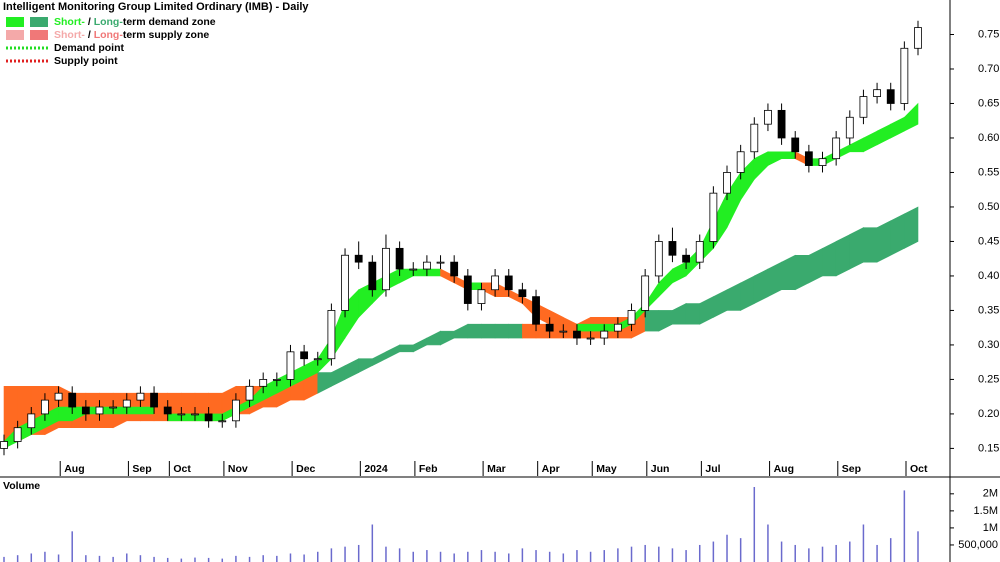  What do you see at coordinates (988, 103) in the screenshot?
I see `y-tick-label: 0.65` at bounding box center [988, 103].